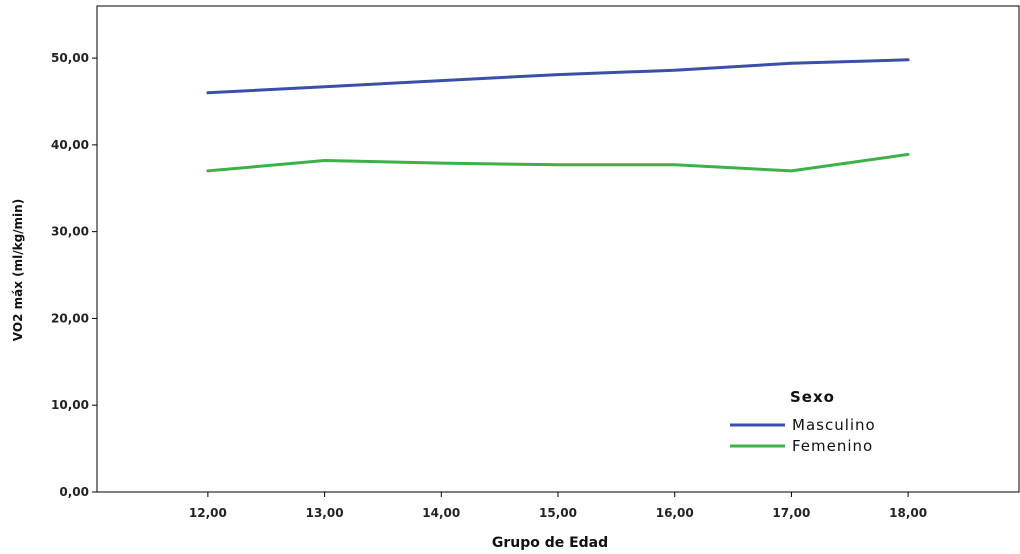 Image resolution: width=1020 pixels, height=554 pixels. I want to click on x-tick-label: 17,00, so click(791, 513).